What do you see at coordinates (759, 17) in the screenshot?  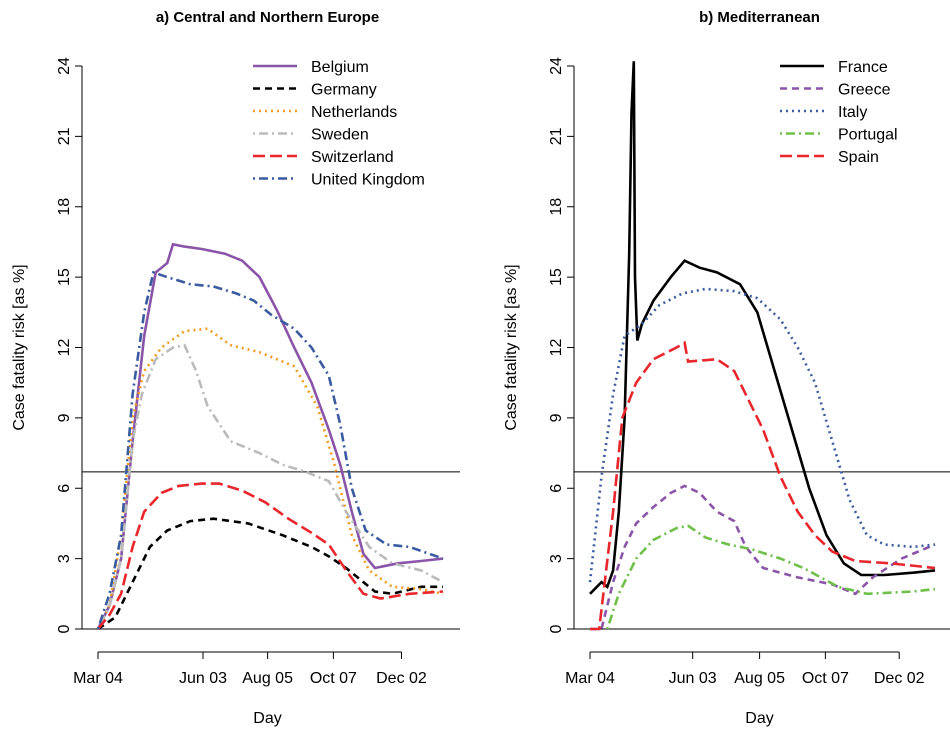 I see `chart-title: b) Mediterranean` at bounding box center [759, 17].